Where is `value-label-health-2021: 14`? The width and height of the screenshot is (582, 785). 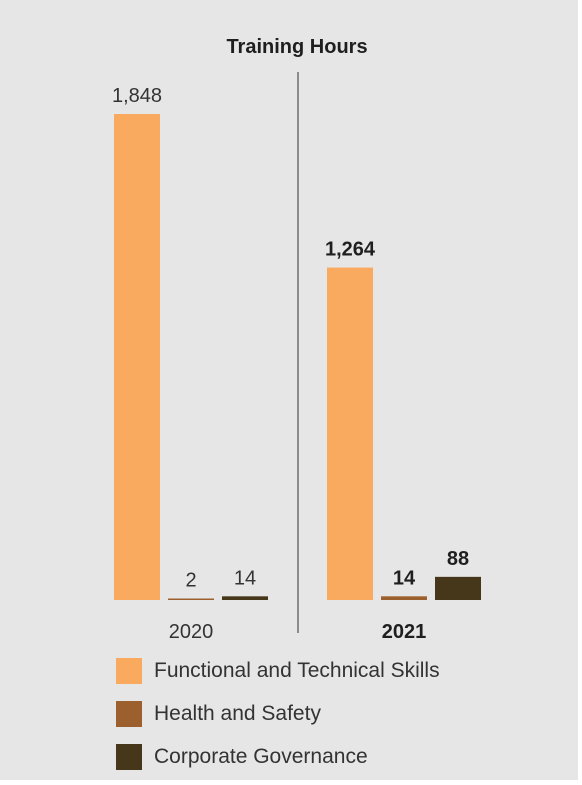 value-label-health-2021: 14 is located at coordinates (404, 578).